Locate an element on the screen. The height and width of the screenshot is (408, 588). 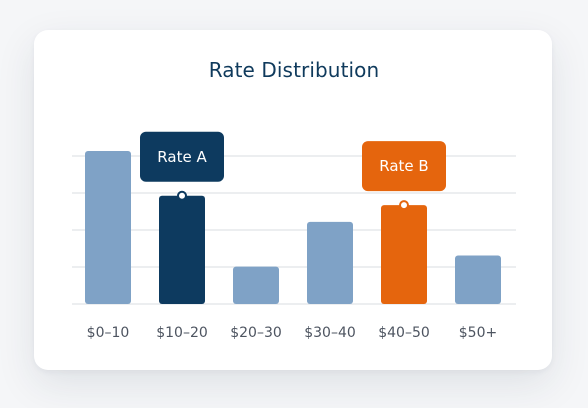
callout-label: Rate A is located at coordinates (182, 157).